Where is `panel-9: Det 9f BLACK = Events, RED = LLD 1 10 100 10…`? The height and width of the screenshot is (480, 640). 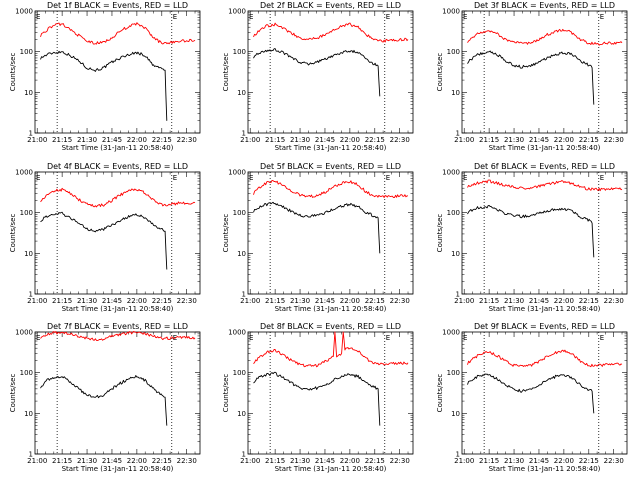 panel-9: Det 9f BLACK = Events, RED = LLD 1 10 100 10… is located at coordinates (532, 397).